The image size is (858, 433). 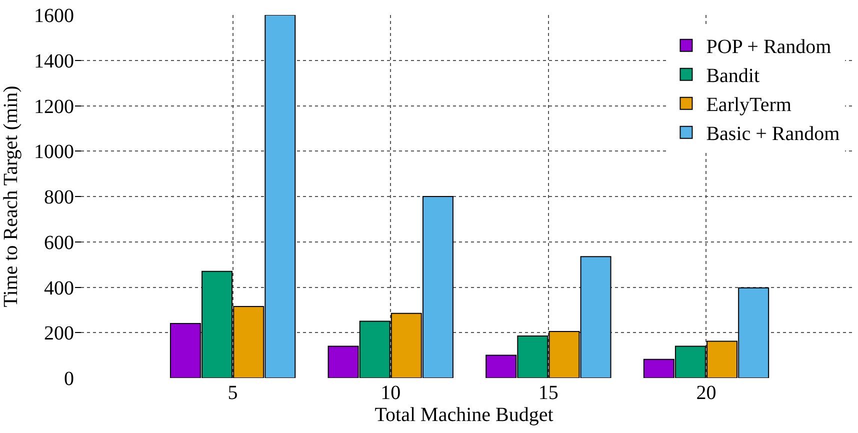 What do you see at coordinates (54, 152) in the screenshot?
I see `y-tick-label: 1000` at bounding box center [54, 152].